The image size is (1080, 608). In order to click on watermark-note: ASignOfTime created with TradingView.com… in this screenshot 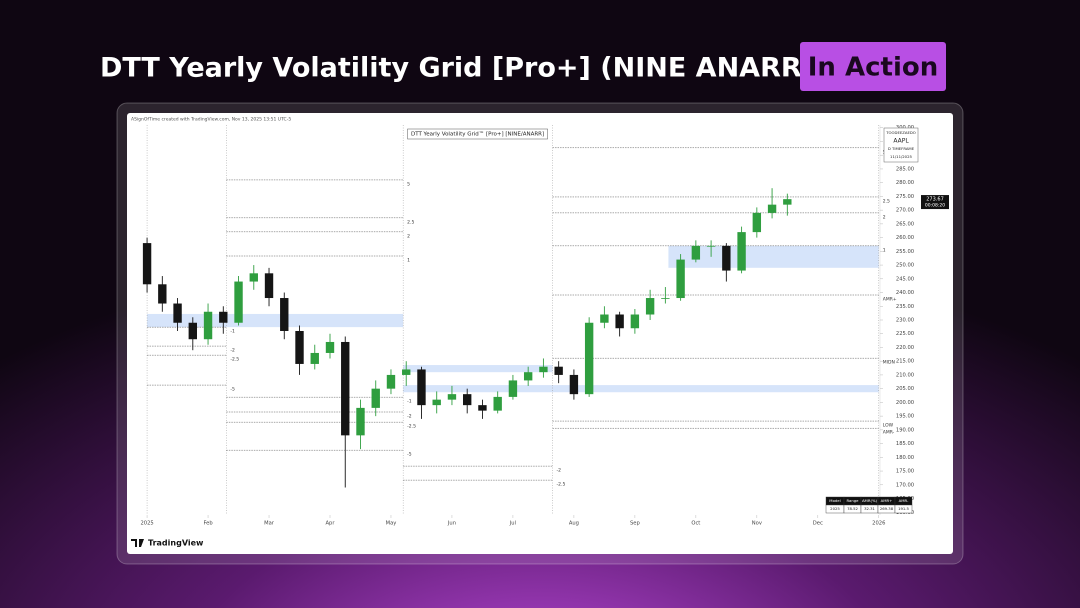, I will do `click(211, 120)`.